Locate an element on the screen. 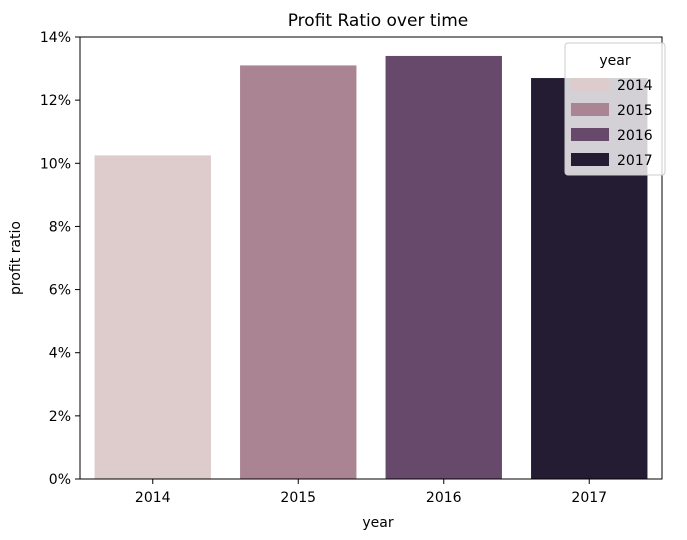  legend-label-2017: 2017 is located at coordinates (635, 161).